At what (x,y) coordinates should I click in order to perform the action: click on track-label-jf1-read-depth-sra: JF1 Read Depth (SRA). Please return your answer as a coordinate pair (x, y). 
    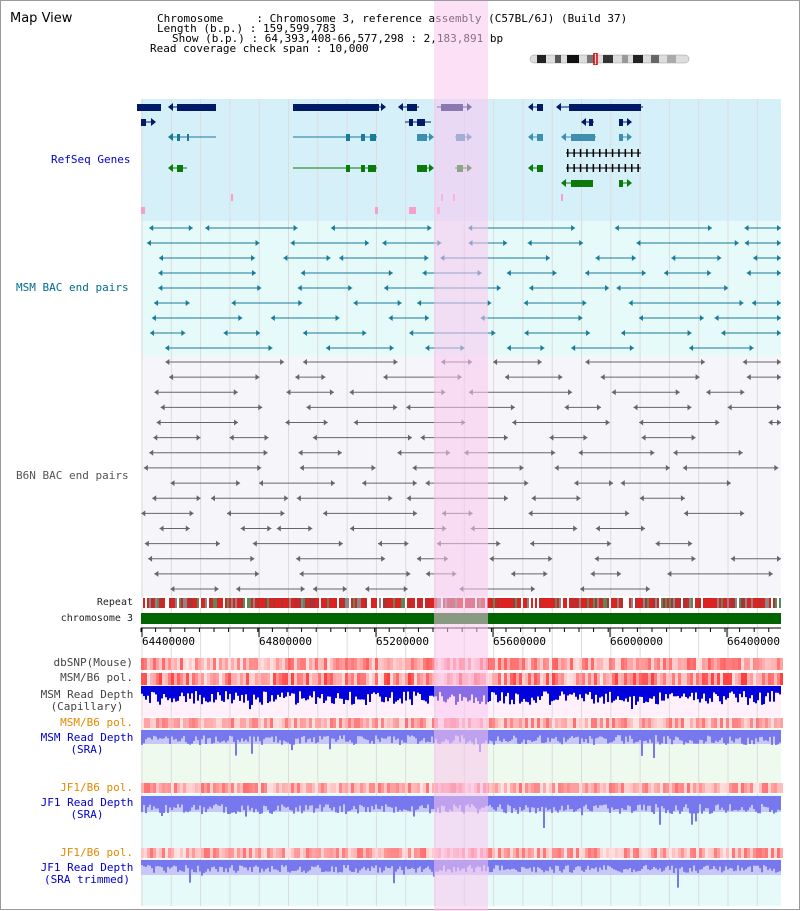
    Looking at the image, I should click on (87, 808).